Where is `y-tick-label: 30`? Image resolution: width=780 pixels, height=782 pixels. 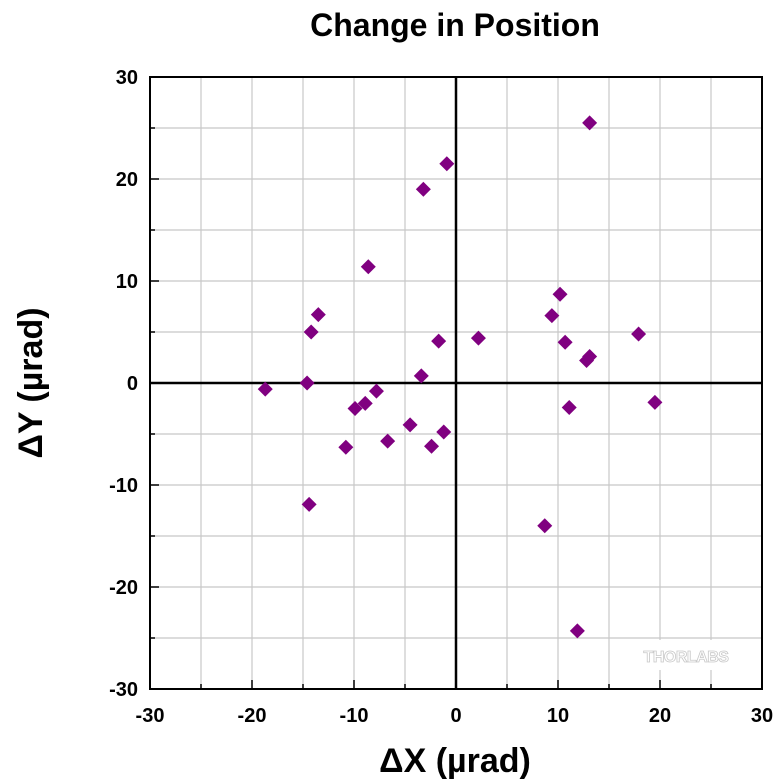 y-tick-label: 30 is located at coordinates (127, 78).